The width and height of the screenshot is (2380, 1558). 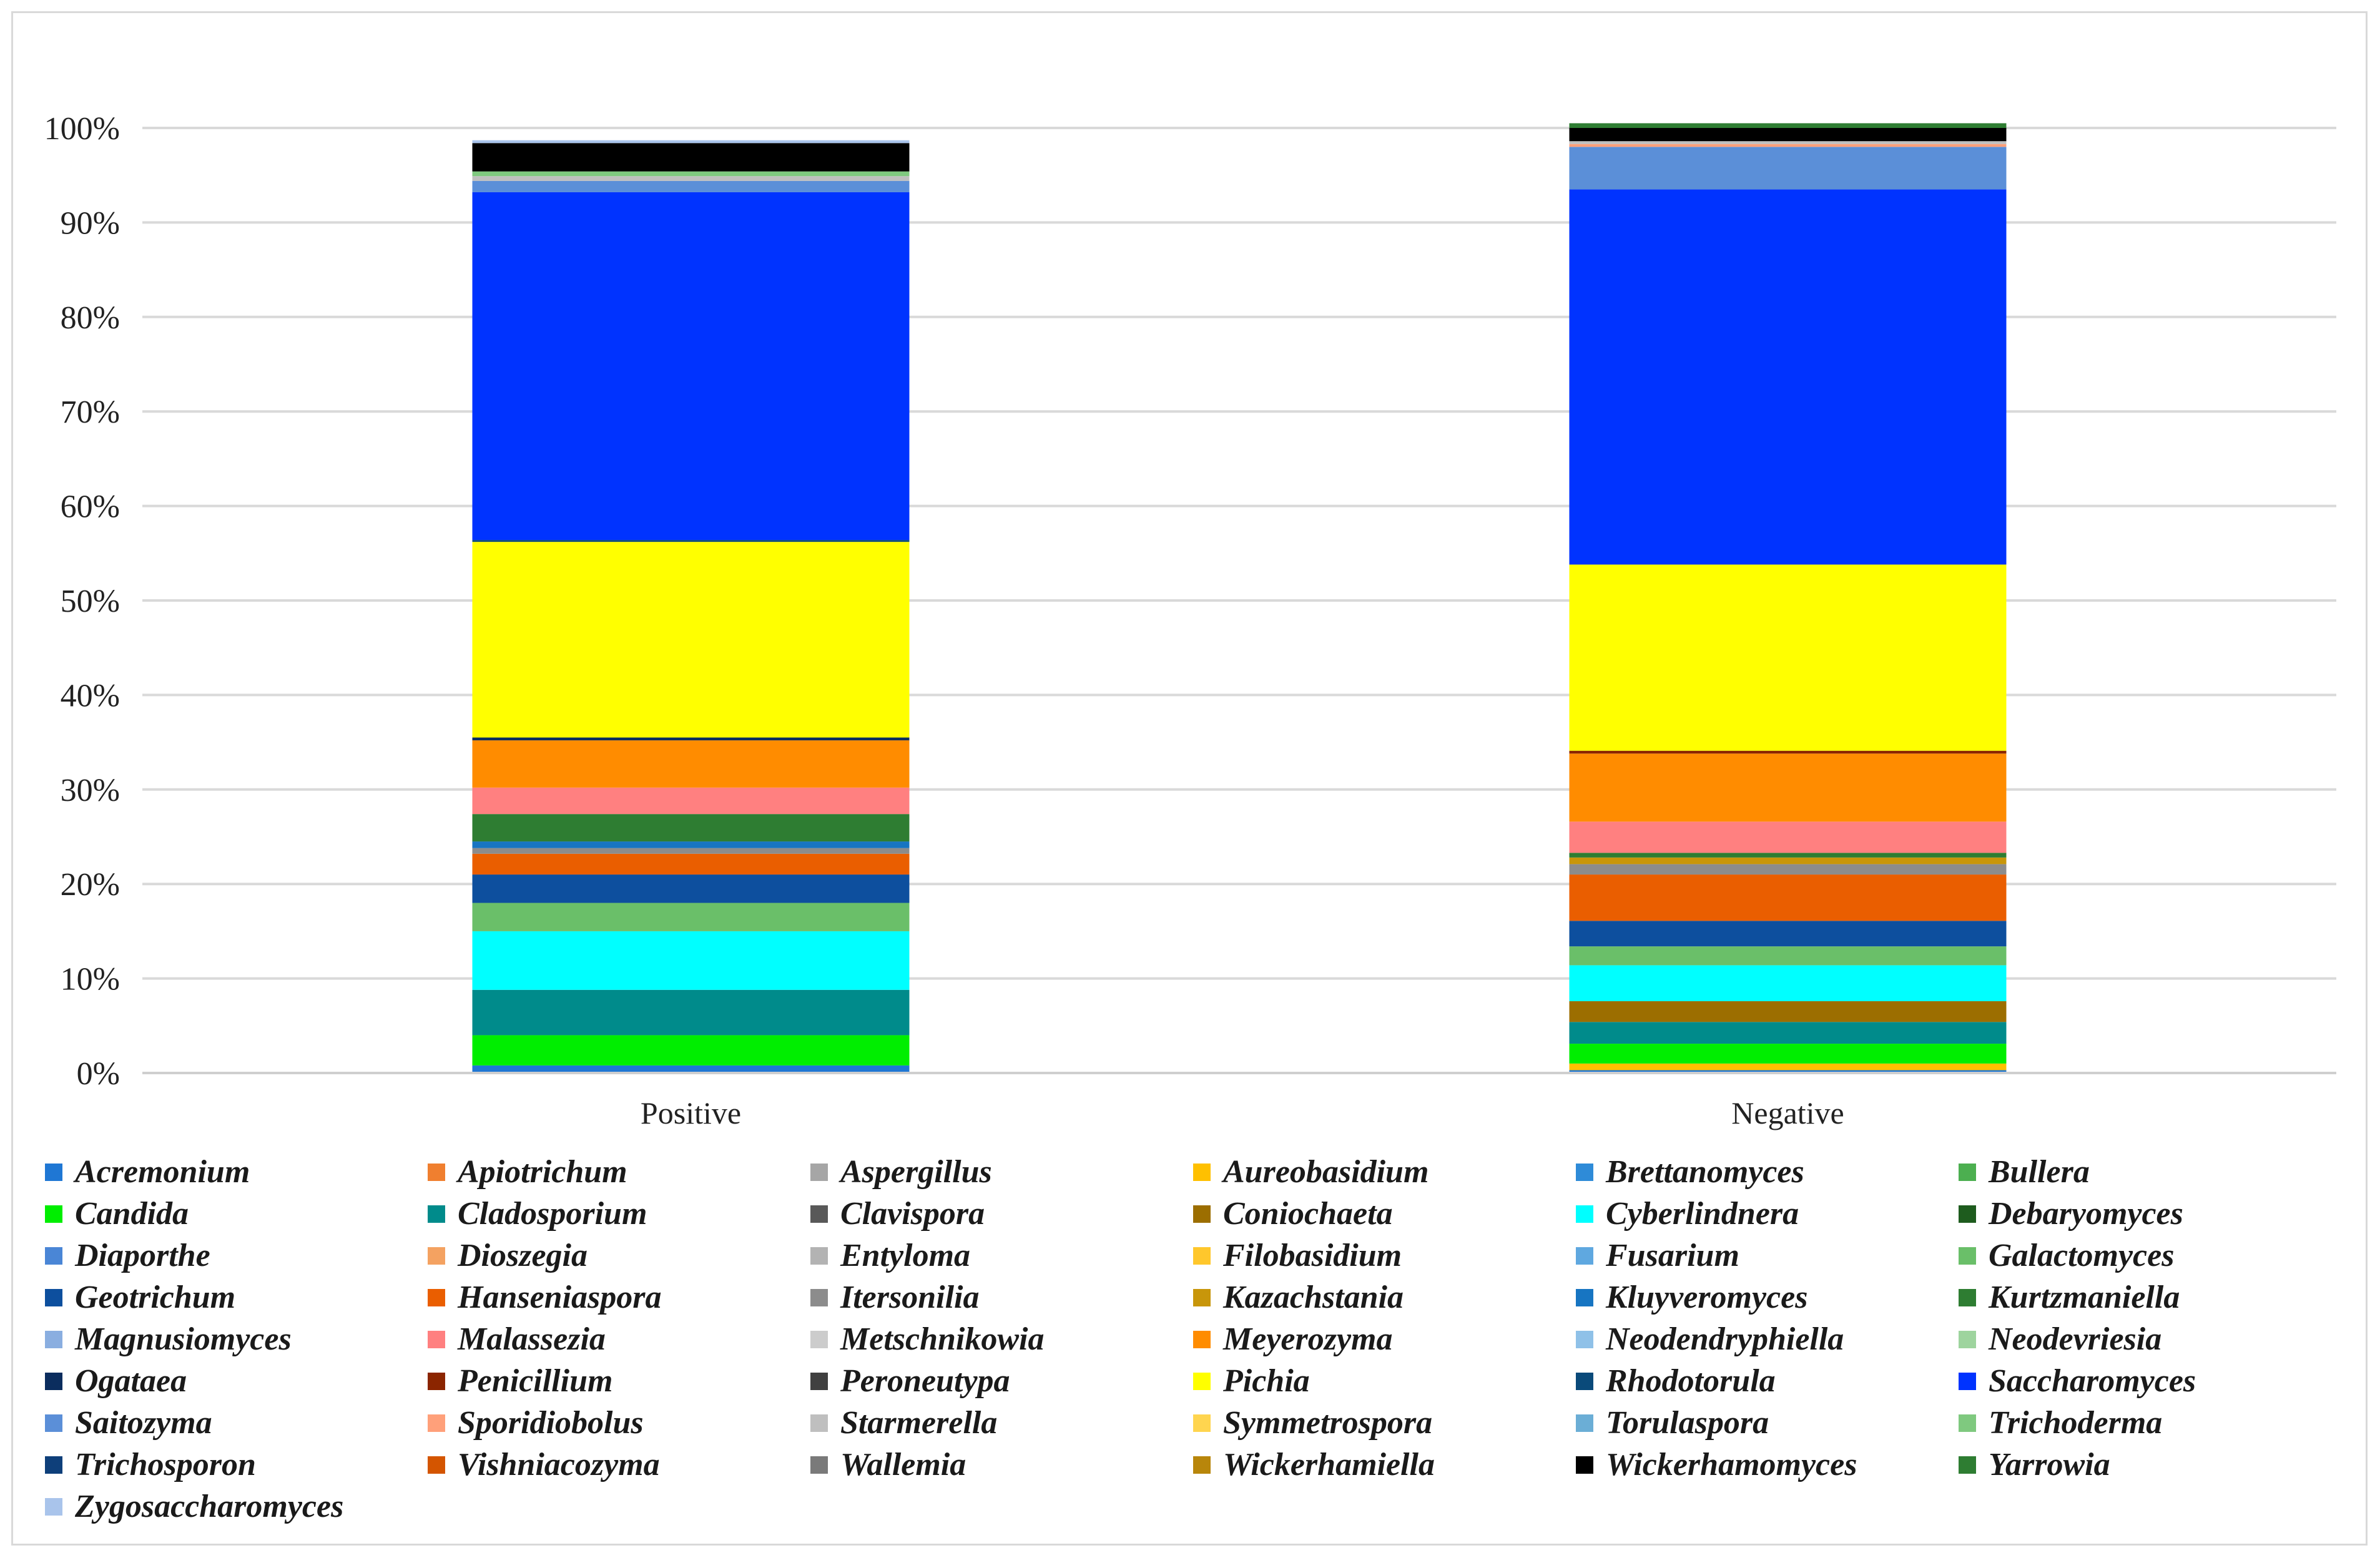 I want to click on bar-segment-starmerella-positive, so click(x=691, y=178).